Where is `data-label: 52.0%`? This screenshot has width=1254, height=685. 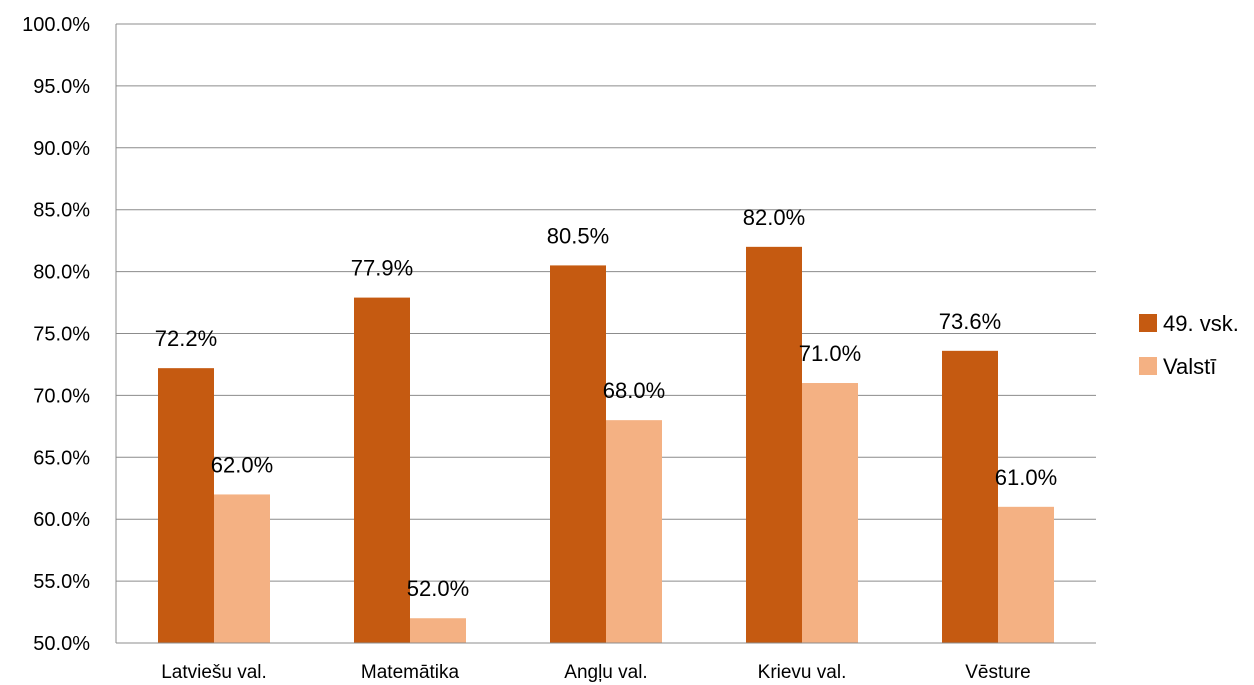 data-label: 52.0% is located at coordinates (438, 588).